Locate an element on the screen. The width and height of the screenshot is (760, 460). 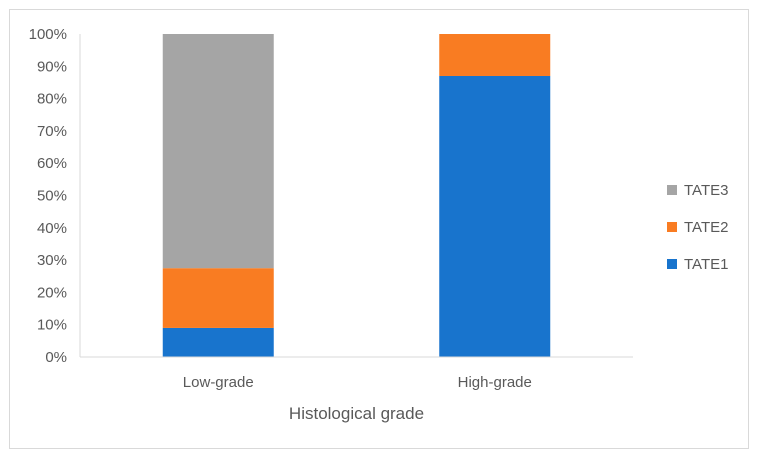
legend-swatch-tate2 is located at coordinates (672, 227).